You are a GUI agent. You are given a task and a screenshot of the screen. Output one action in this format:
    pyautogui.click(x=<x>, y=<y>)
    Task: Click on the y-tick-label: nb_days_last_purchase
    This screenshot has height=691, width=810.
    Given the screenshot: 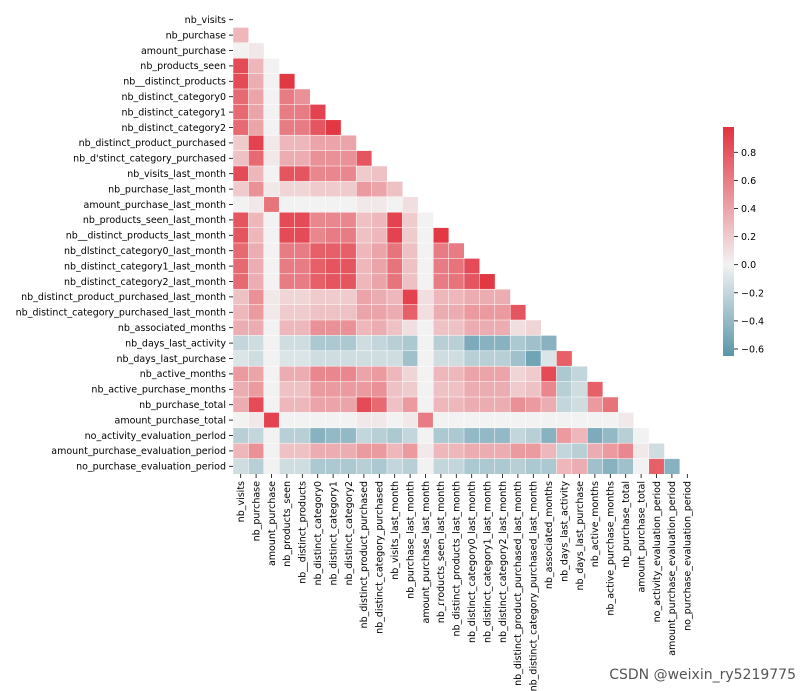 What is the action you would take?
    pyautogui.click(x=172, y=359)
    